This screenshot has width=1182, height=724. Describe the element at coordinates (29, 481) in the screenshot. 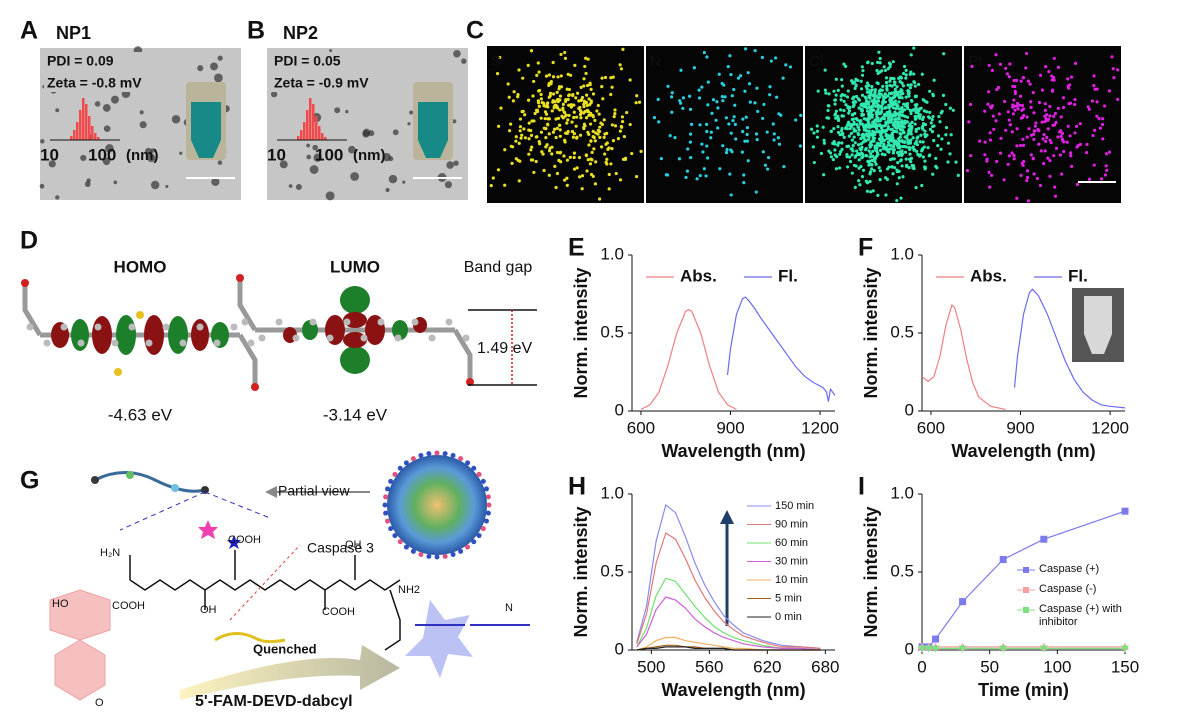

I see `panel-letter: G` at that location.